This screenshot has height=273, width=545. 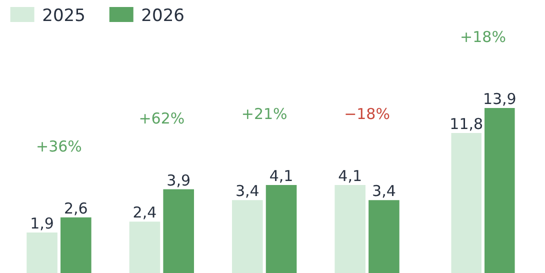 I want to click on text: +21%, so click(x=264, y=113).